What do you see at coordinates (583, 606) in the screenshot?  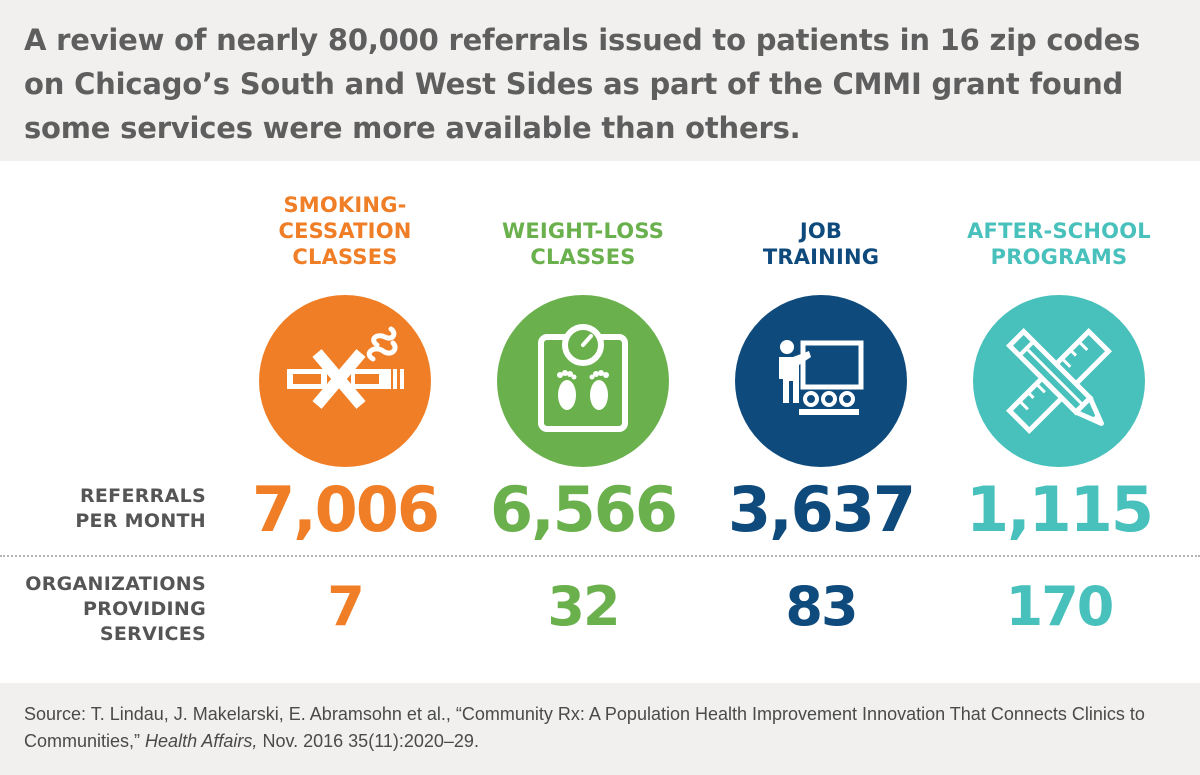 I see `organizations-weight-loss-value: 32` at bounding box center [583, 606].